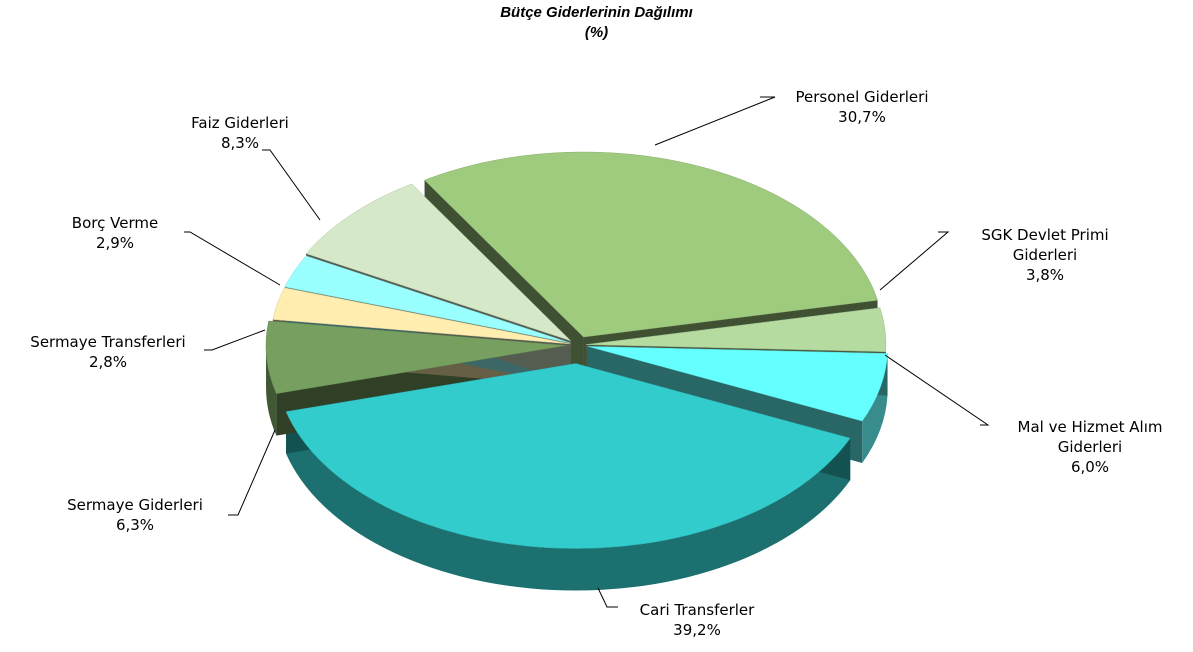 The width and height of the screenshot is (1193, 652). What do you see at coordinates (115, 223) in the screenshot?
I see `category-label: Borç Verme` at bounding box center [115, 223].